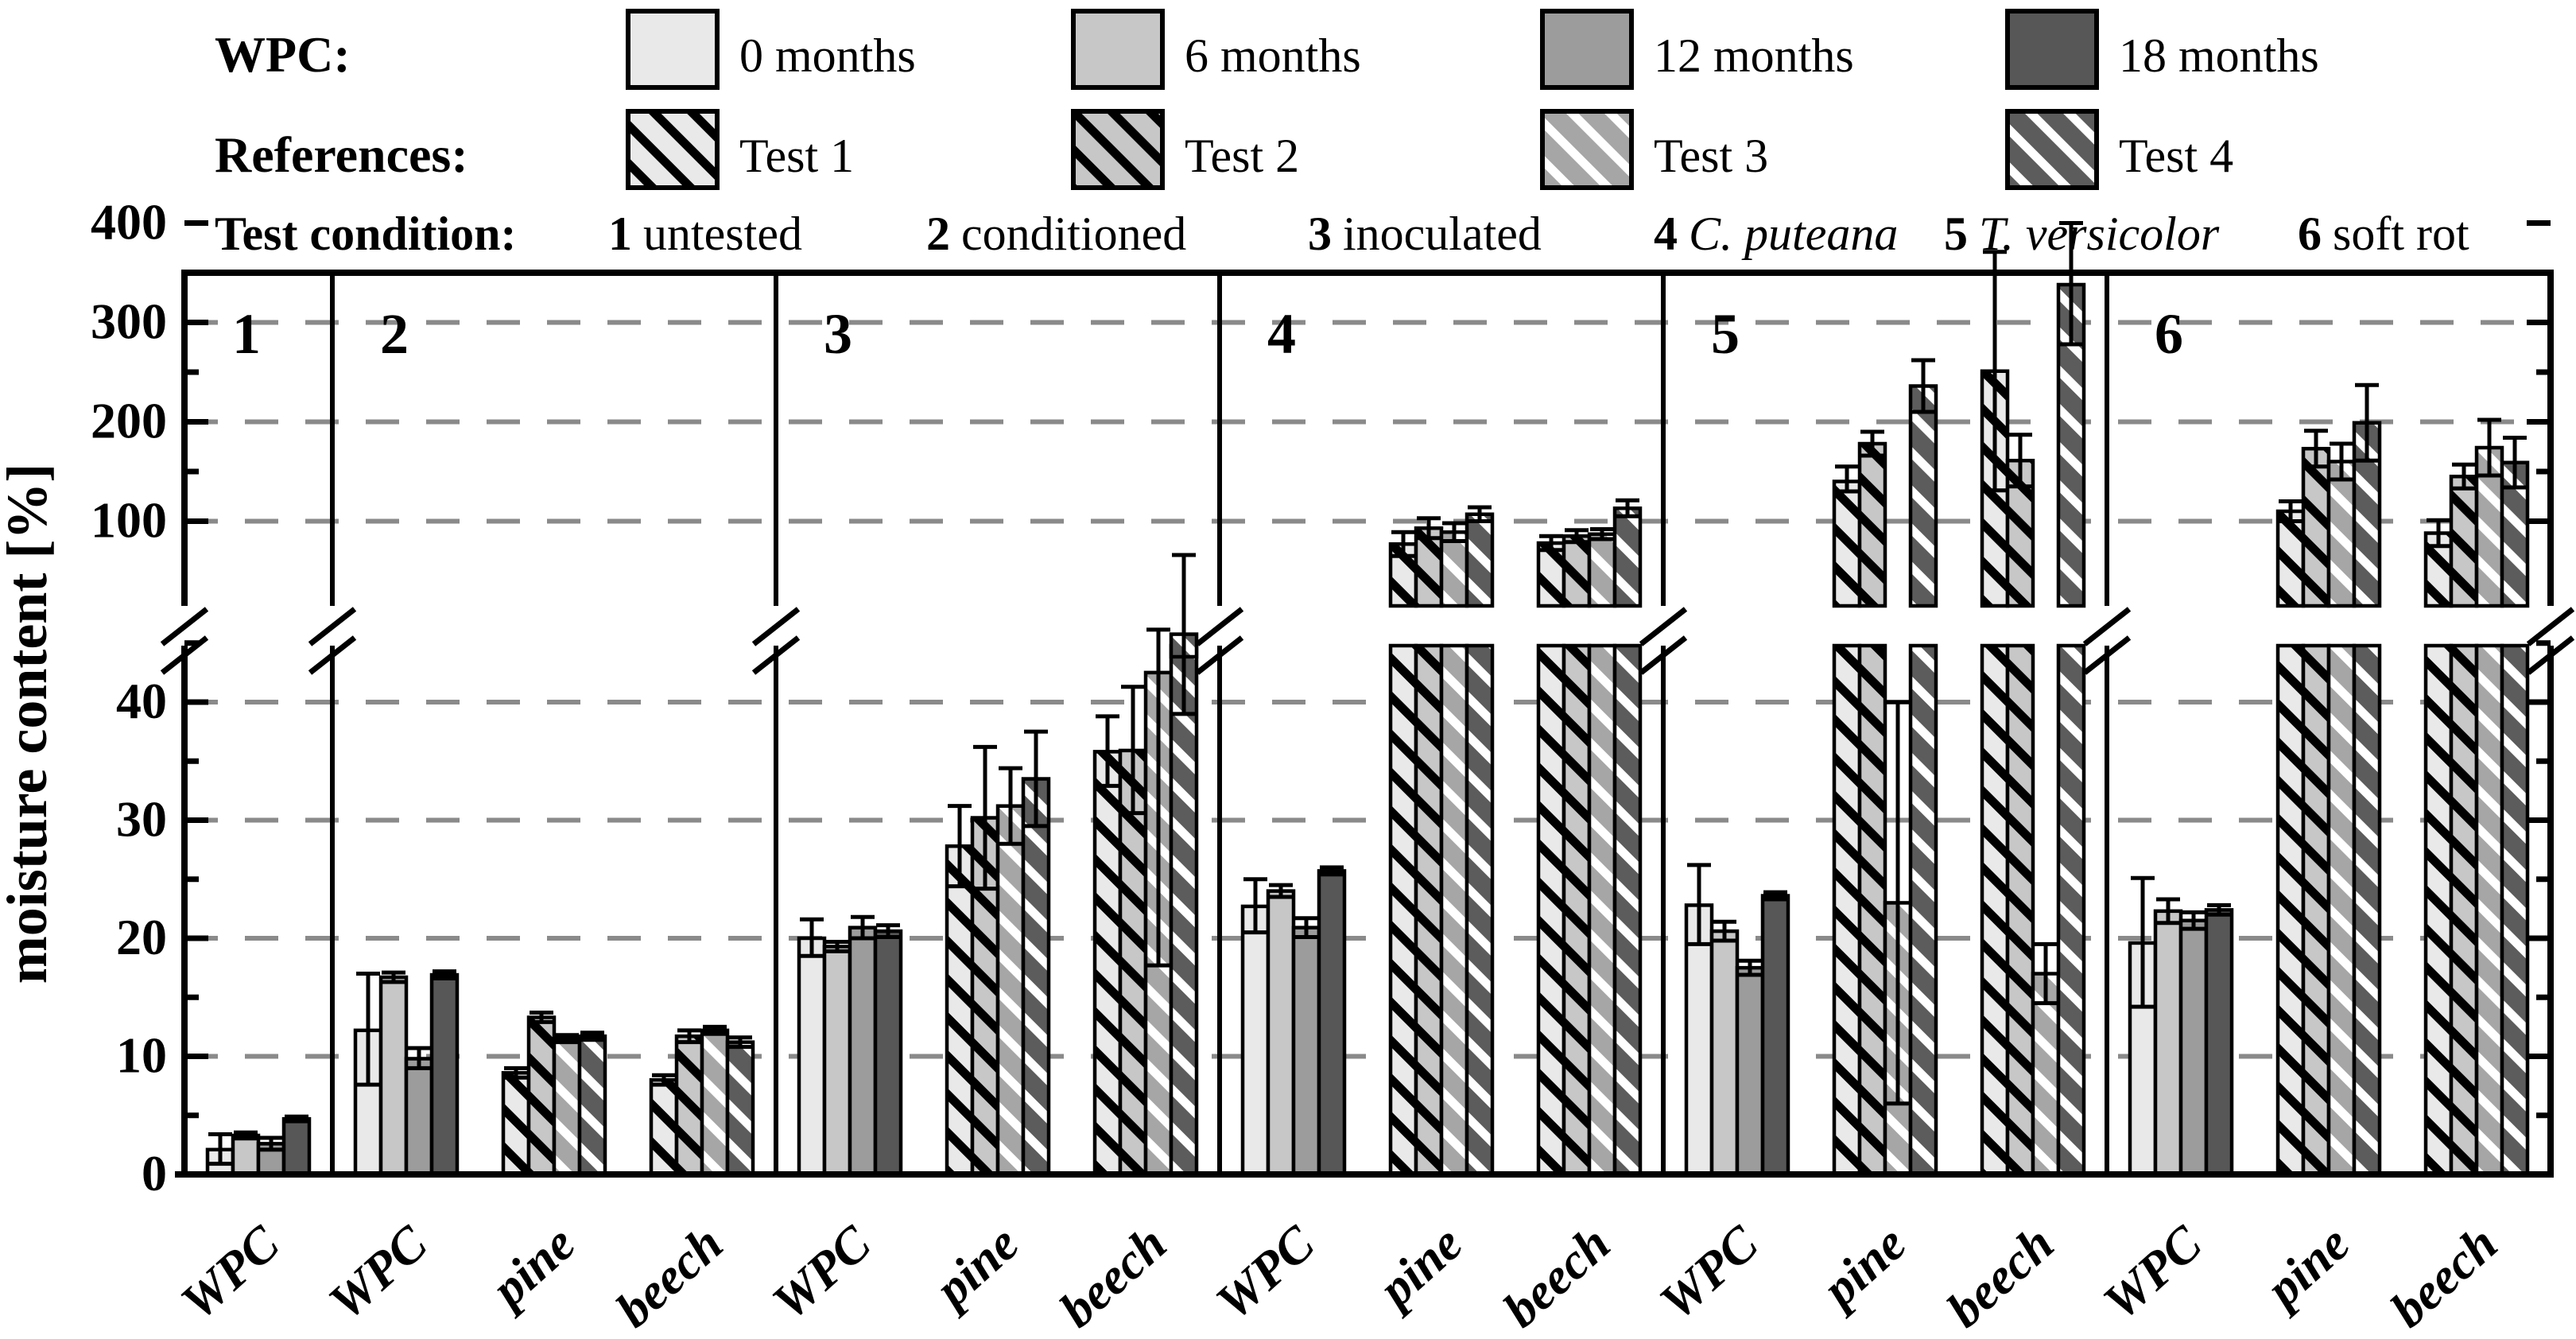 The image size is (2576, 1339). What do you see at coordinates (129, 698) in the screenshot?
I see `tick-labels: 0 10 20 30 40 100 200 300 400` at bounding box center [129, 698].